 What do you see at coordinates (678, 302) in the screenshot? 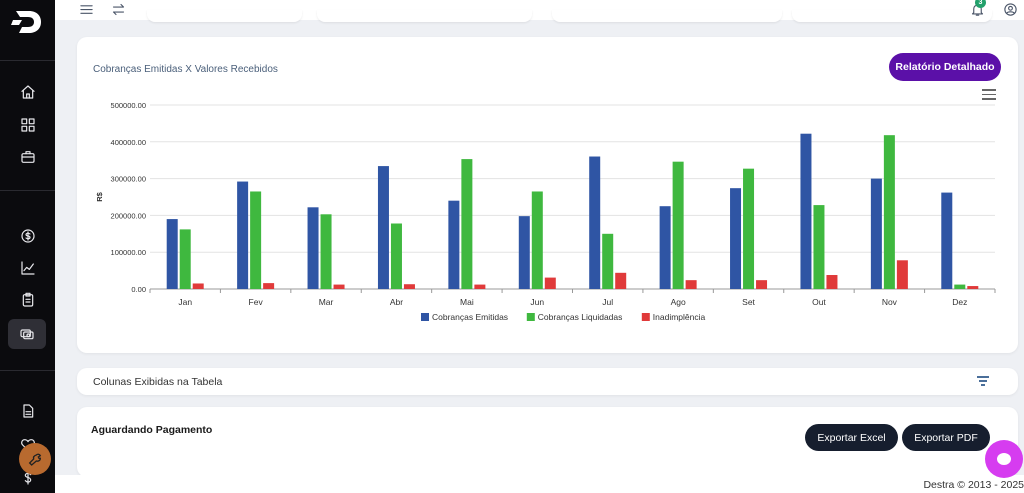
I see `x-tick-label: Ago` at bounding box center [678, 302].